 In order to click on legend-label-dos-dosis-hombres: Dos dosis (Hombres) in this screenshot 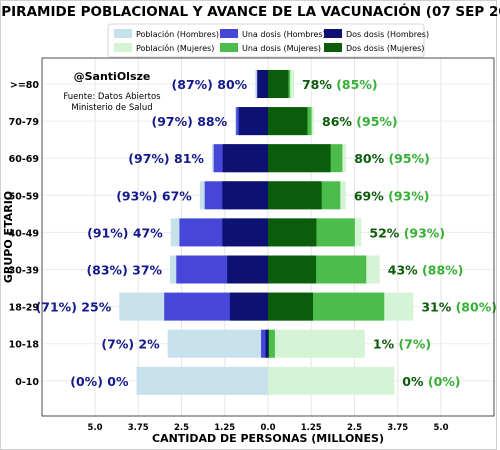, I will do `click(387, 34)`.